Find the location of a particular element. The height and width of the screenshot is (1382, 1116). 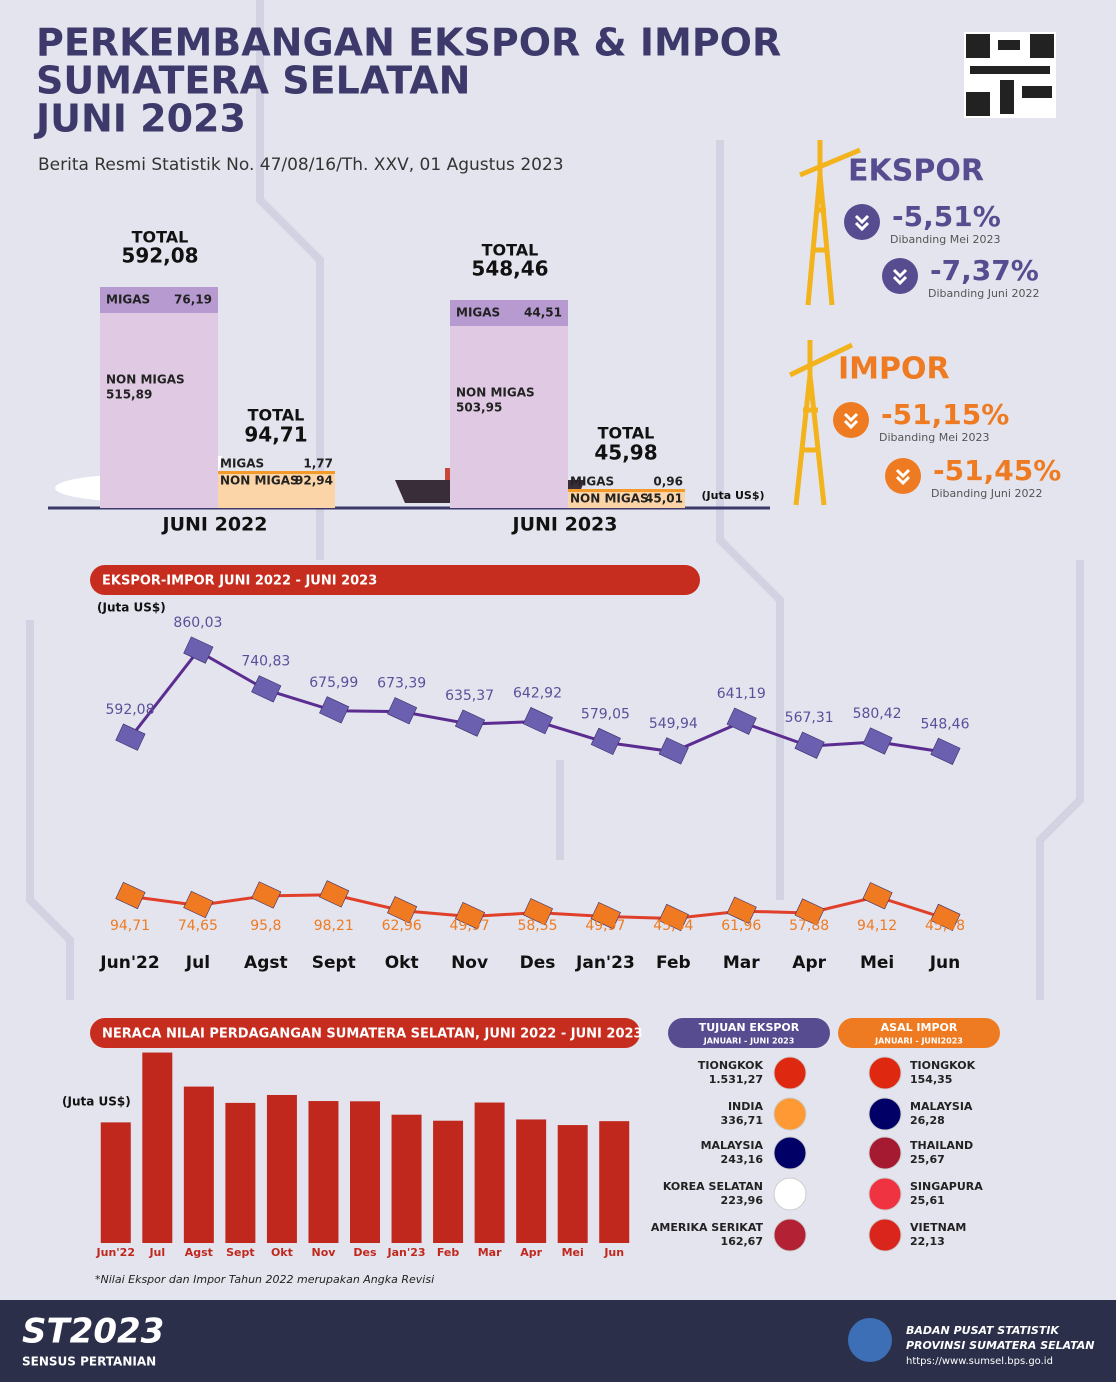

impor-nonmigas-box is located at coordinates (626, 498).